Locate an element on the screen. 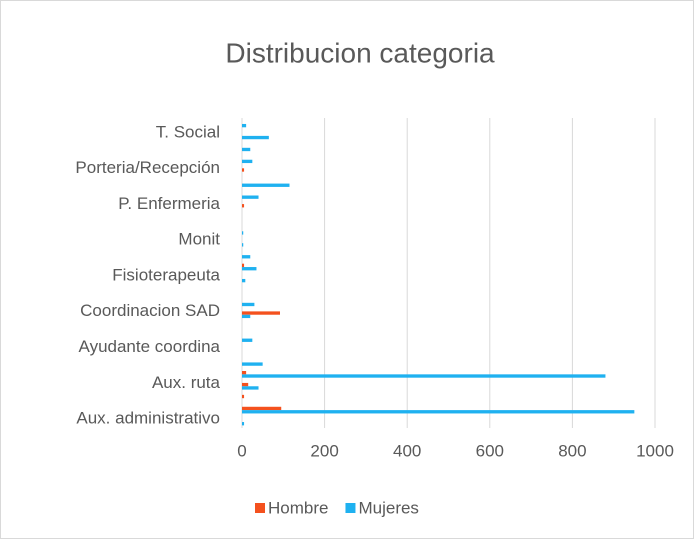  y-tick-label: Coordinacion SAD is located at coordinates (150, 310).